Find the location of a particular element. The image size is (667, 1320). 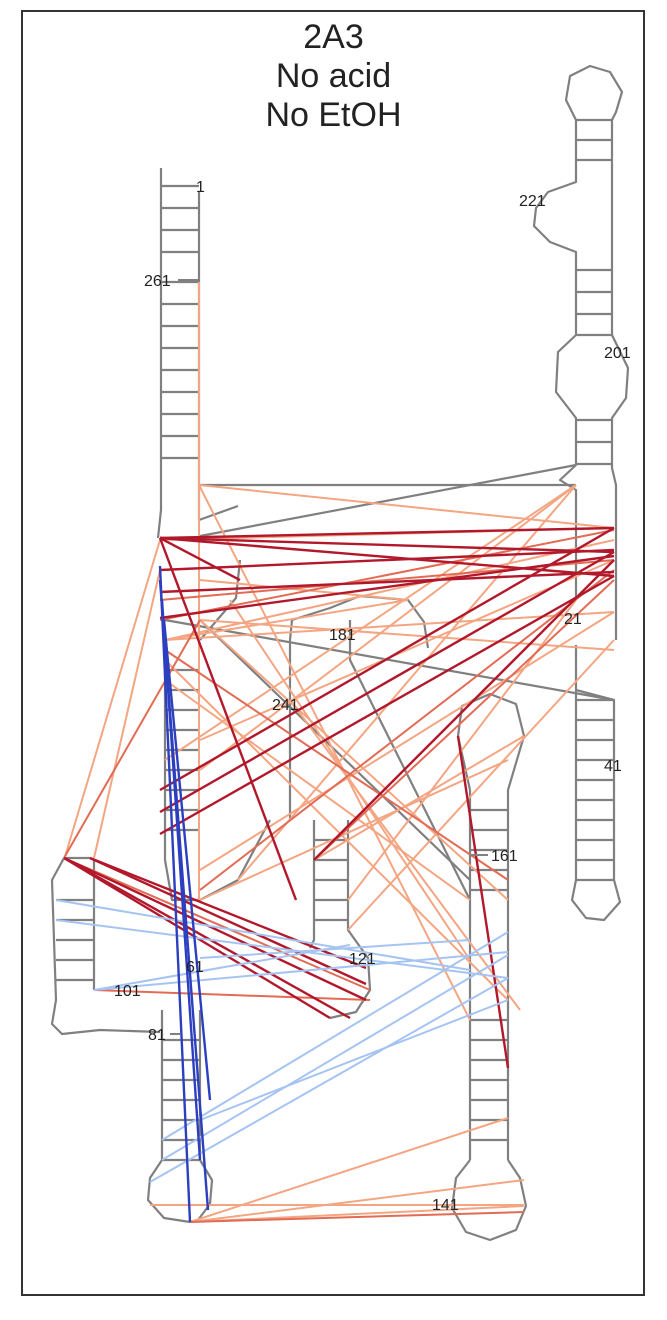

residue-label-81: 81 is located at coordinates (164, 1035).